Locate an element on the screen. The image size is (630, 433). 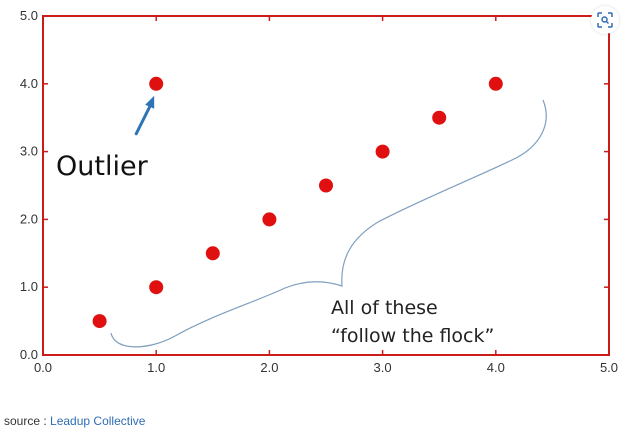
y-tick-label: 3.0 is located at coordinates (29, 151).